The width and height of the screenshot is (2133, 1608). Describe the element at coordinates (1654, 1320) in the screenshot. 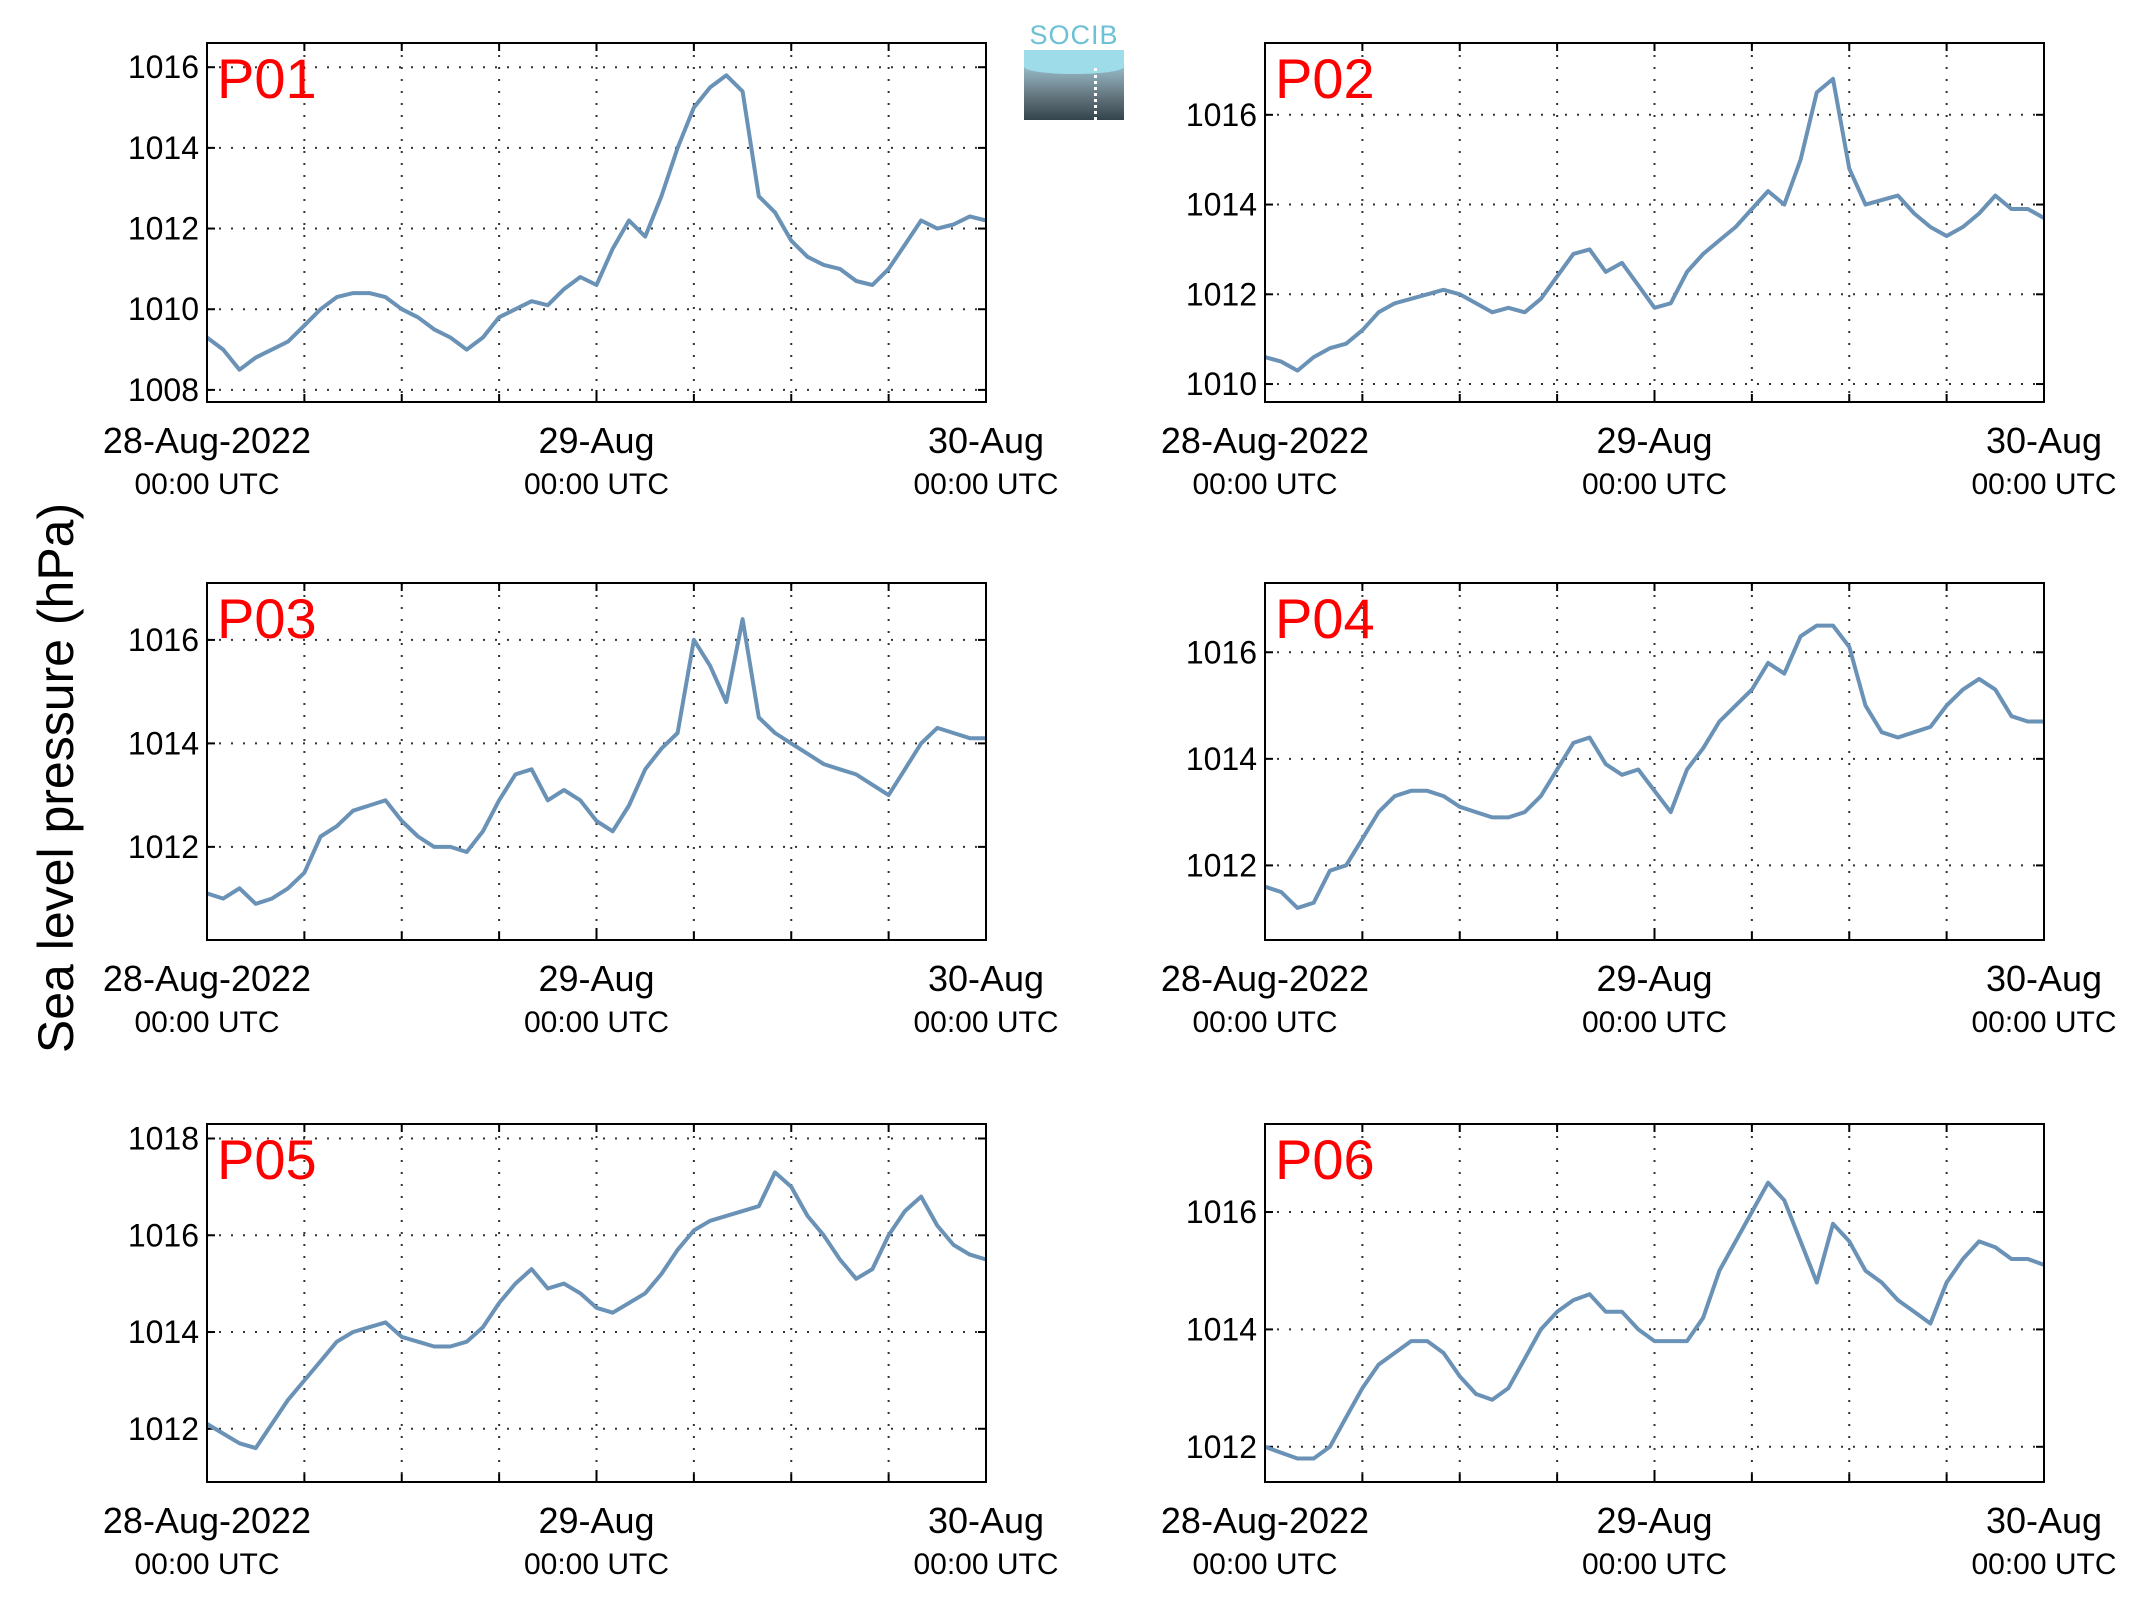

I see `series-line-p06` at that location.